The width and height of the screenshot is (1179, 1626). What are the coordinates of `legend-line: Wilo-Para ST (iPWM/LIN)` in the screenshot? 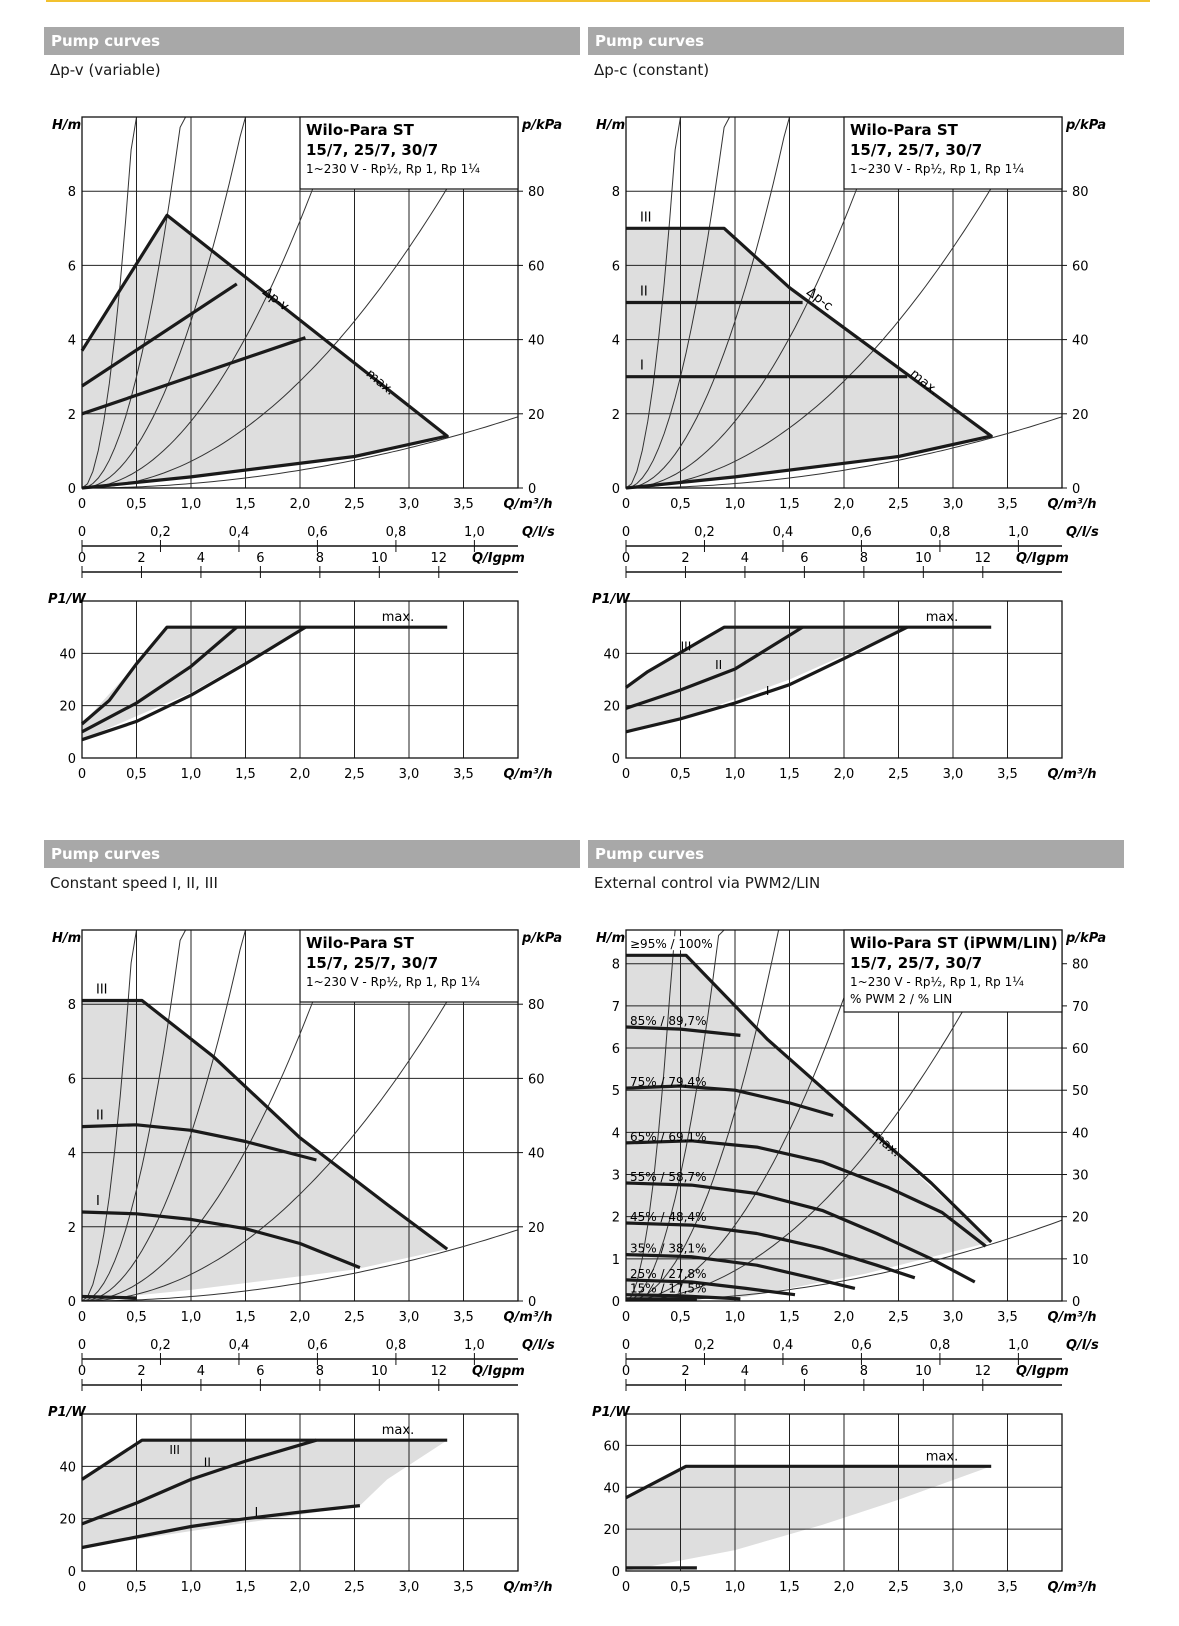 It's located at (954, 943).